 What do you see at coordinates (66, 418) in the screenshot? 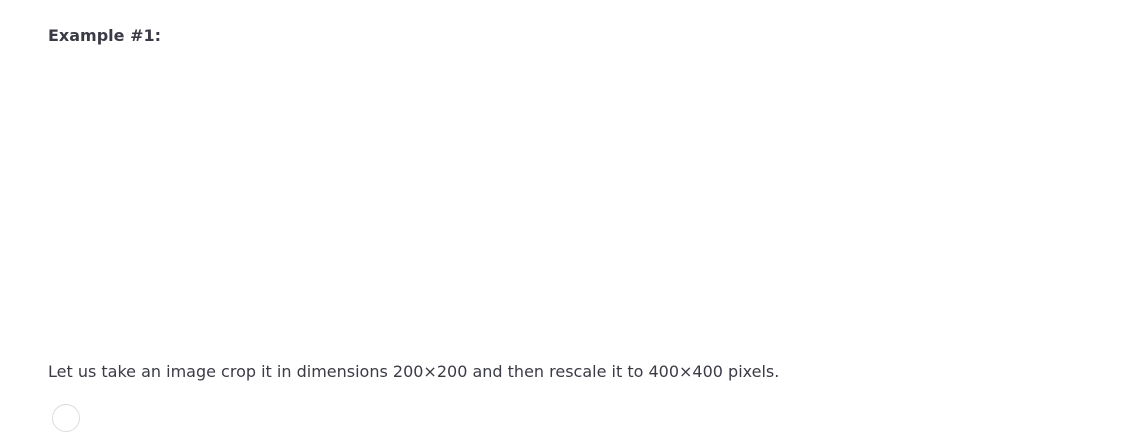
I see `circle-icon` at bounding box center [66, 418].